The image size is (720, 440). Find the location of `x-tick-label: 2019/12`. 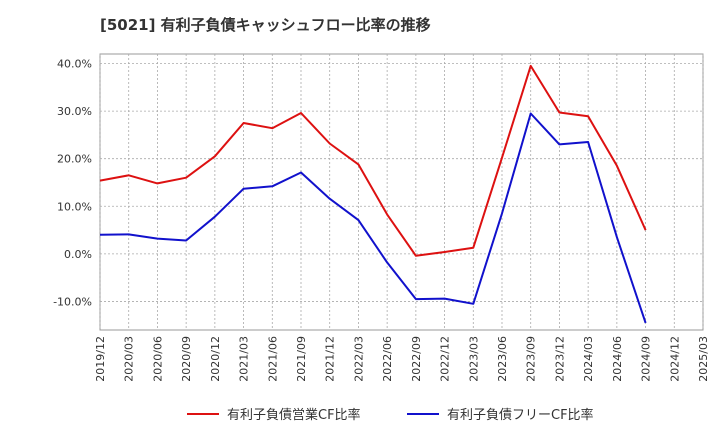

x-tick-label: 2019/12 is located at coordinates (100, 359).